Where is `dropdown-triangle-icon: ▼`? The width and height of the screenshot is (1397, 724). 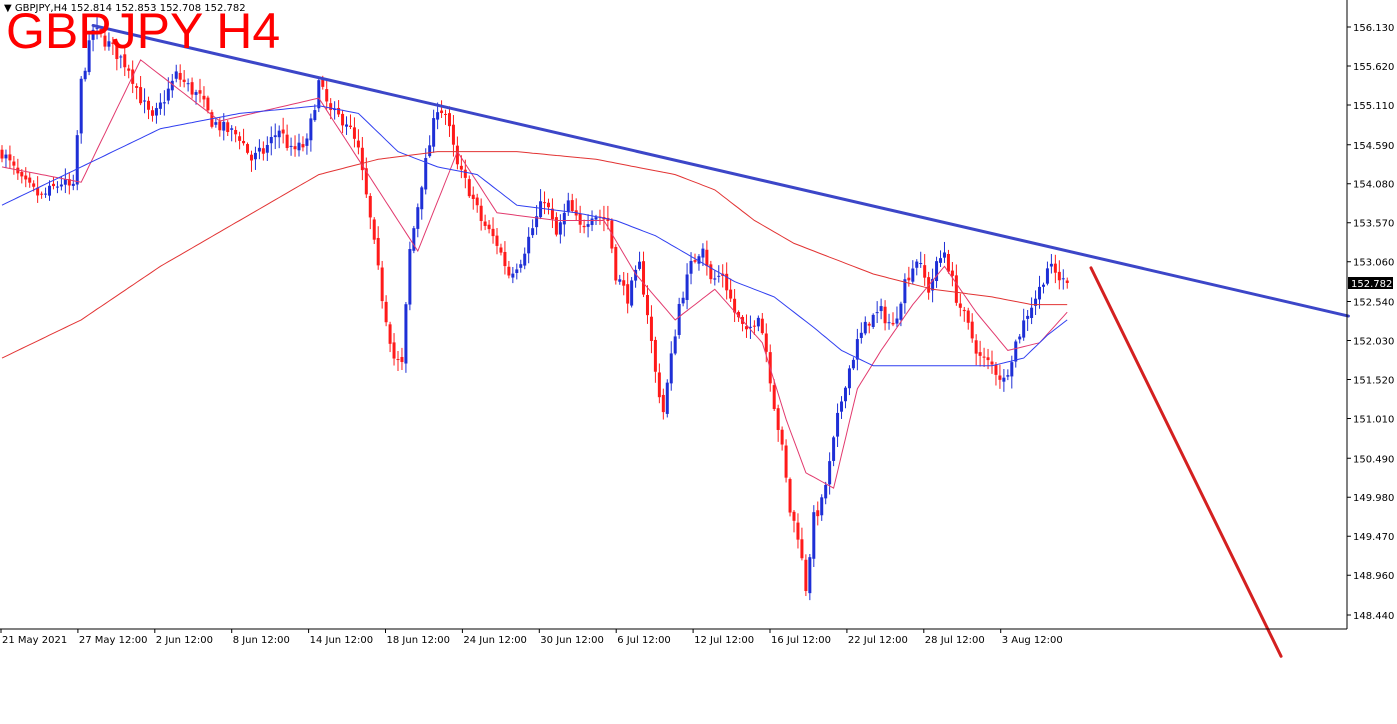
dropdown-triangle-icon: ▼ is located at coordinates (8, 8).